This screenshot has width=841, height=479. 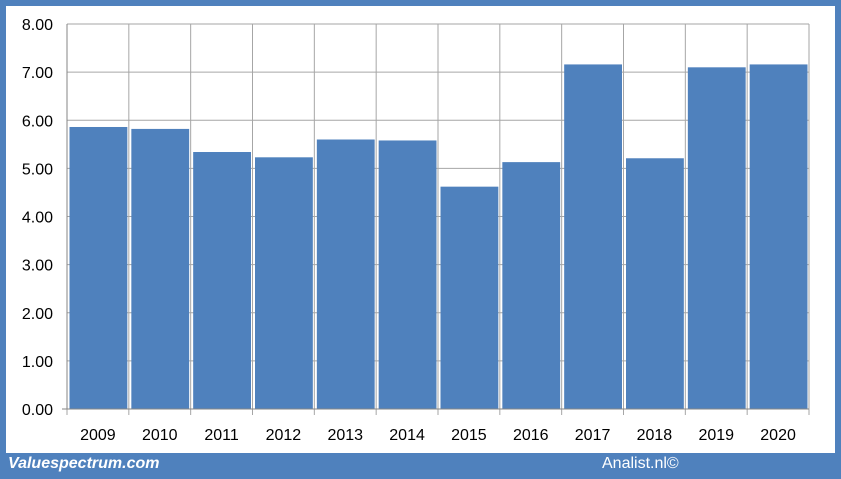 I want to click on copyright-label: Analist.nl©, so click(x=640, y=463).